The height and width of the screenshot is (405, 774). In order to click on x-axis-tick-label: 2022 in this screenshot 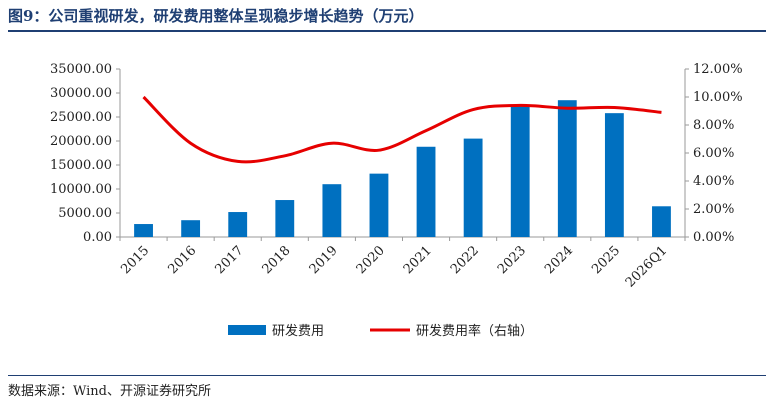, I will do `click(465, 260)`.